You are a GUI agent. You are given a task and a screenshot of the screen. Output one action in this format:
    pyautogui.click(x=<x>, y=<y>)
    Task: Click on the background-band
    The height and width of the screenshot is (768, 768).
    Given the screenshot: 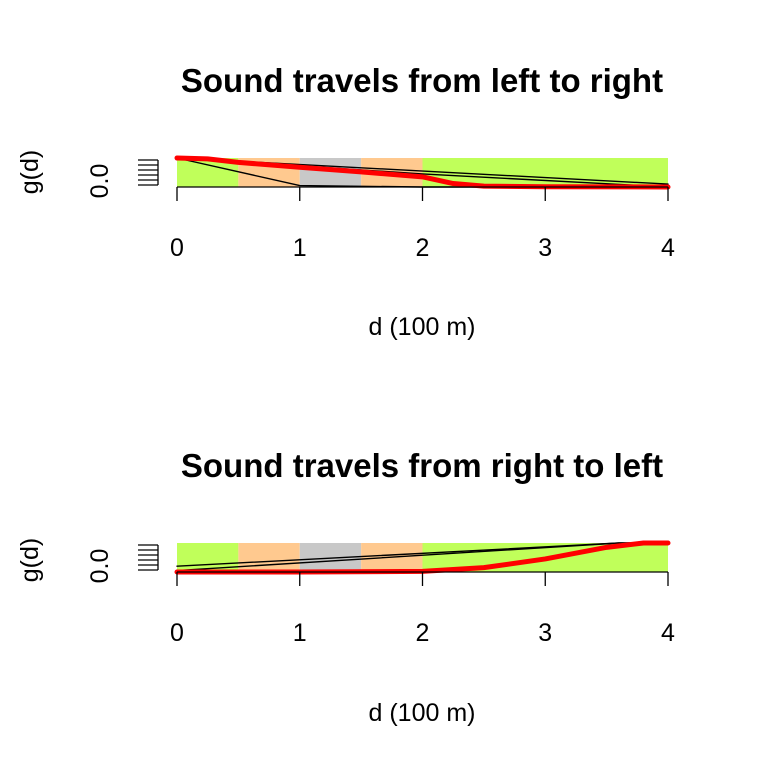 What is the action you would take?
    pyautogui.click(x=269, y=557)
    